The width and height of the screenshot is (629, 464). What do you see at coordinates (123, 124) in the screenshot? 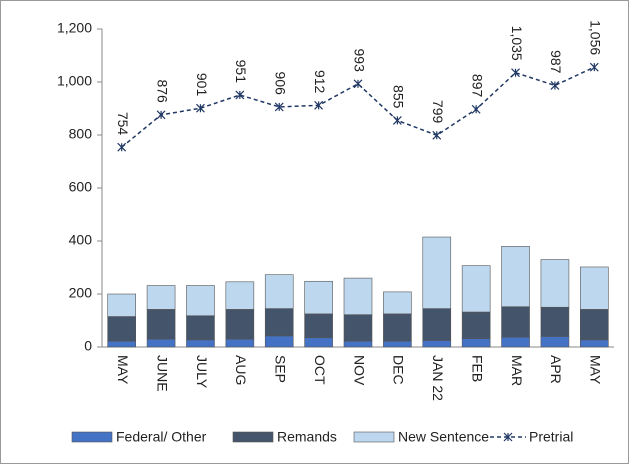
I see `data-label: 754` at bounding box center [123, 124].